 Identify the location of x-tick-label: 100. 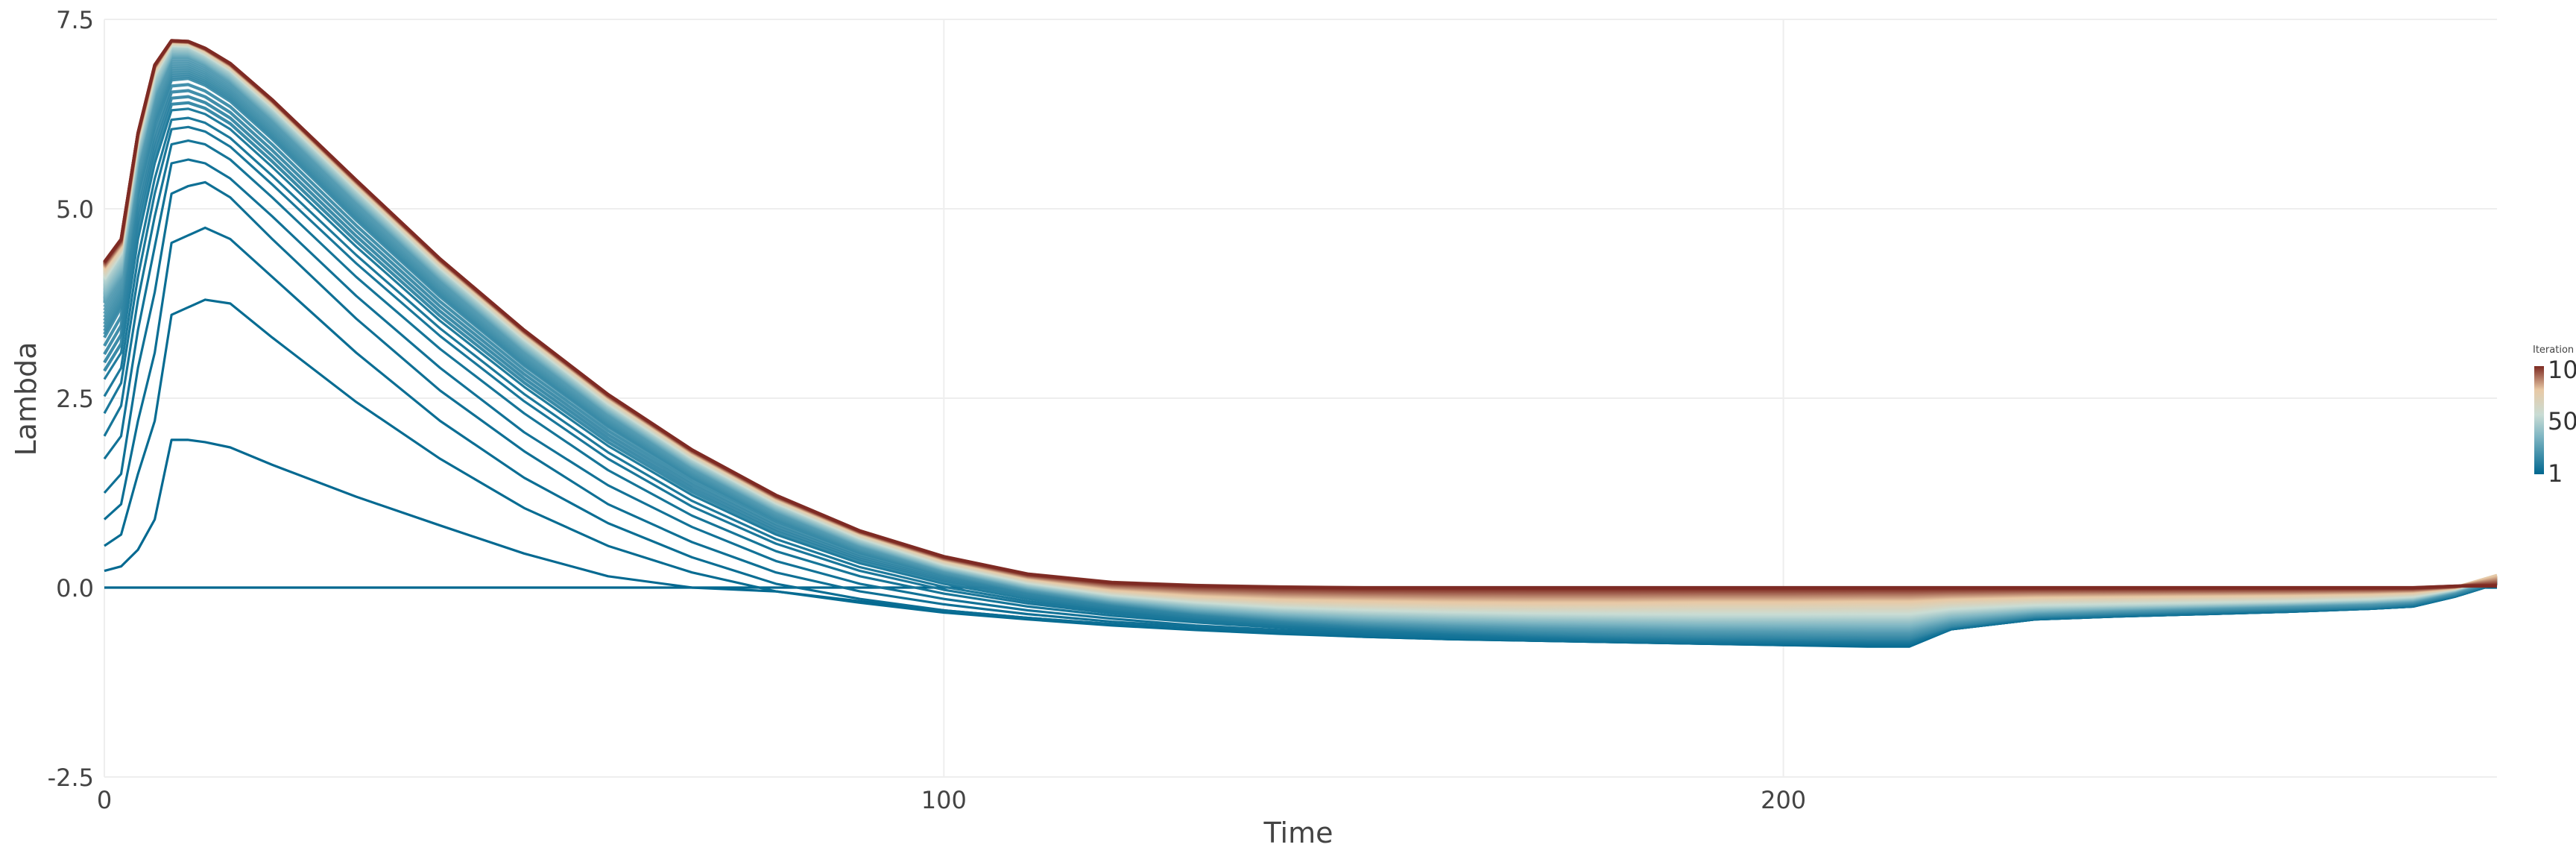
(944, 800).